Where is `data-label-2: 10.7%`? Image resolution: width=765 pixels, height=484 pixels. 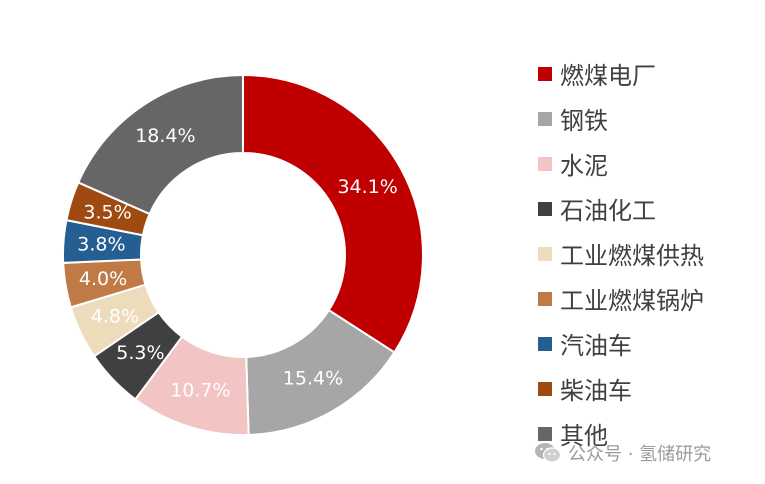
data-label-2: 10.7% is located at coordinates (200, 390).